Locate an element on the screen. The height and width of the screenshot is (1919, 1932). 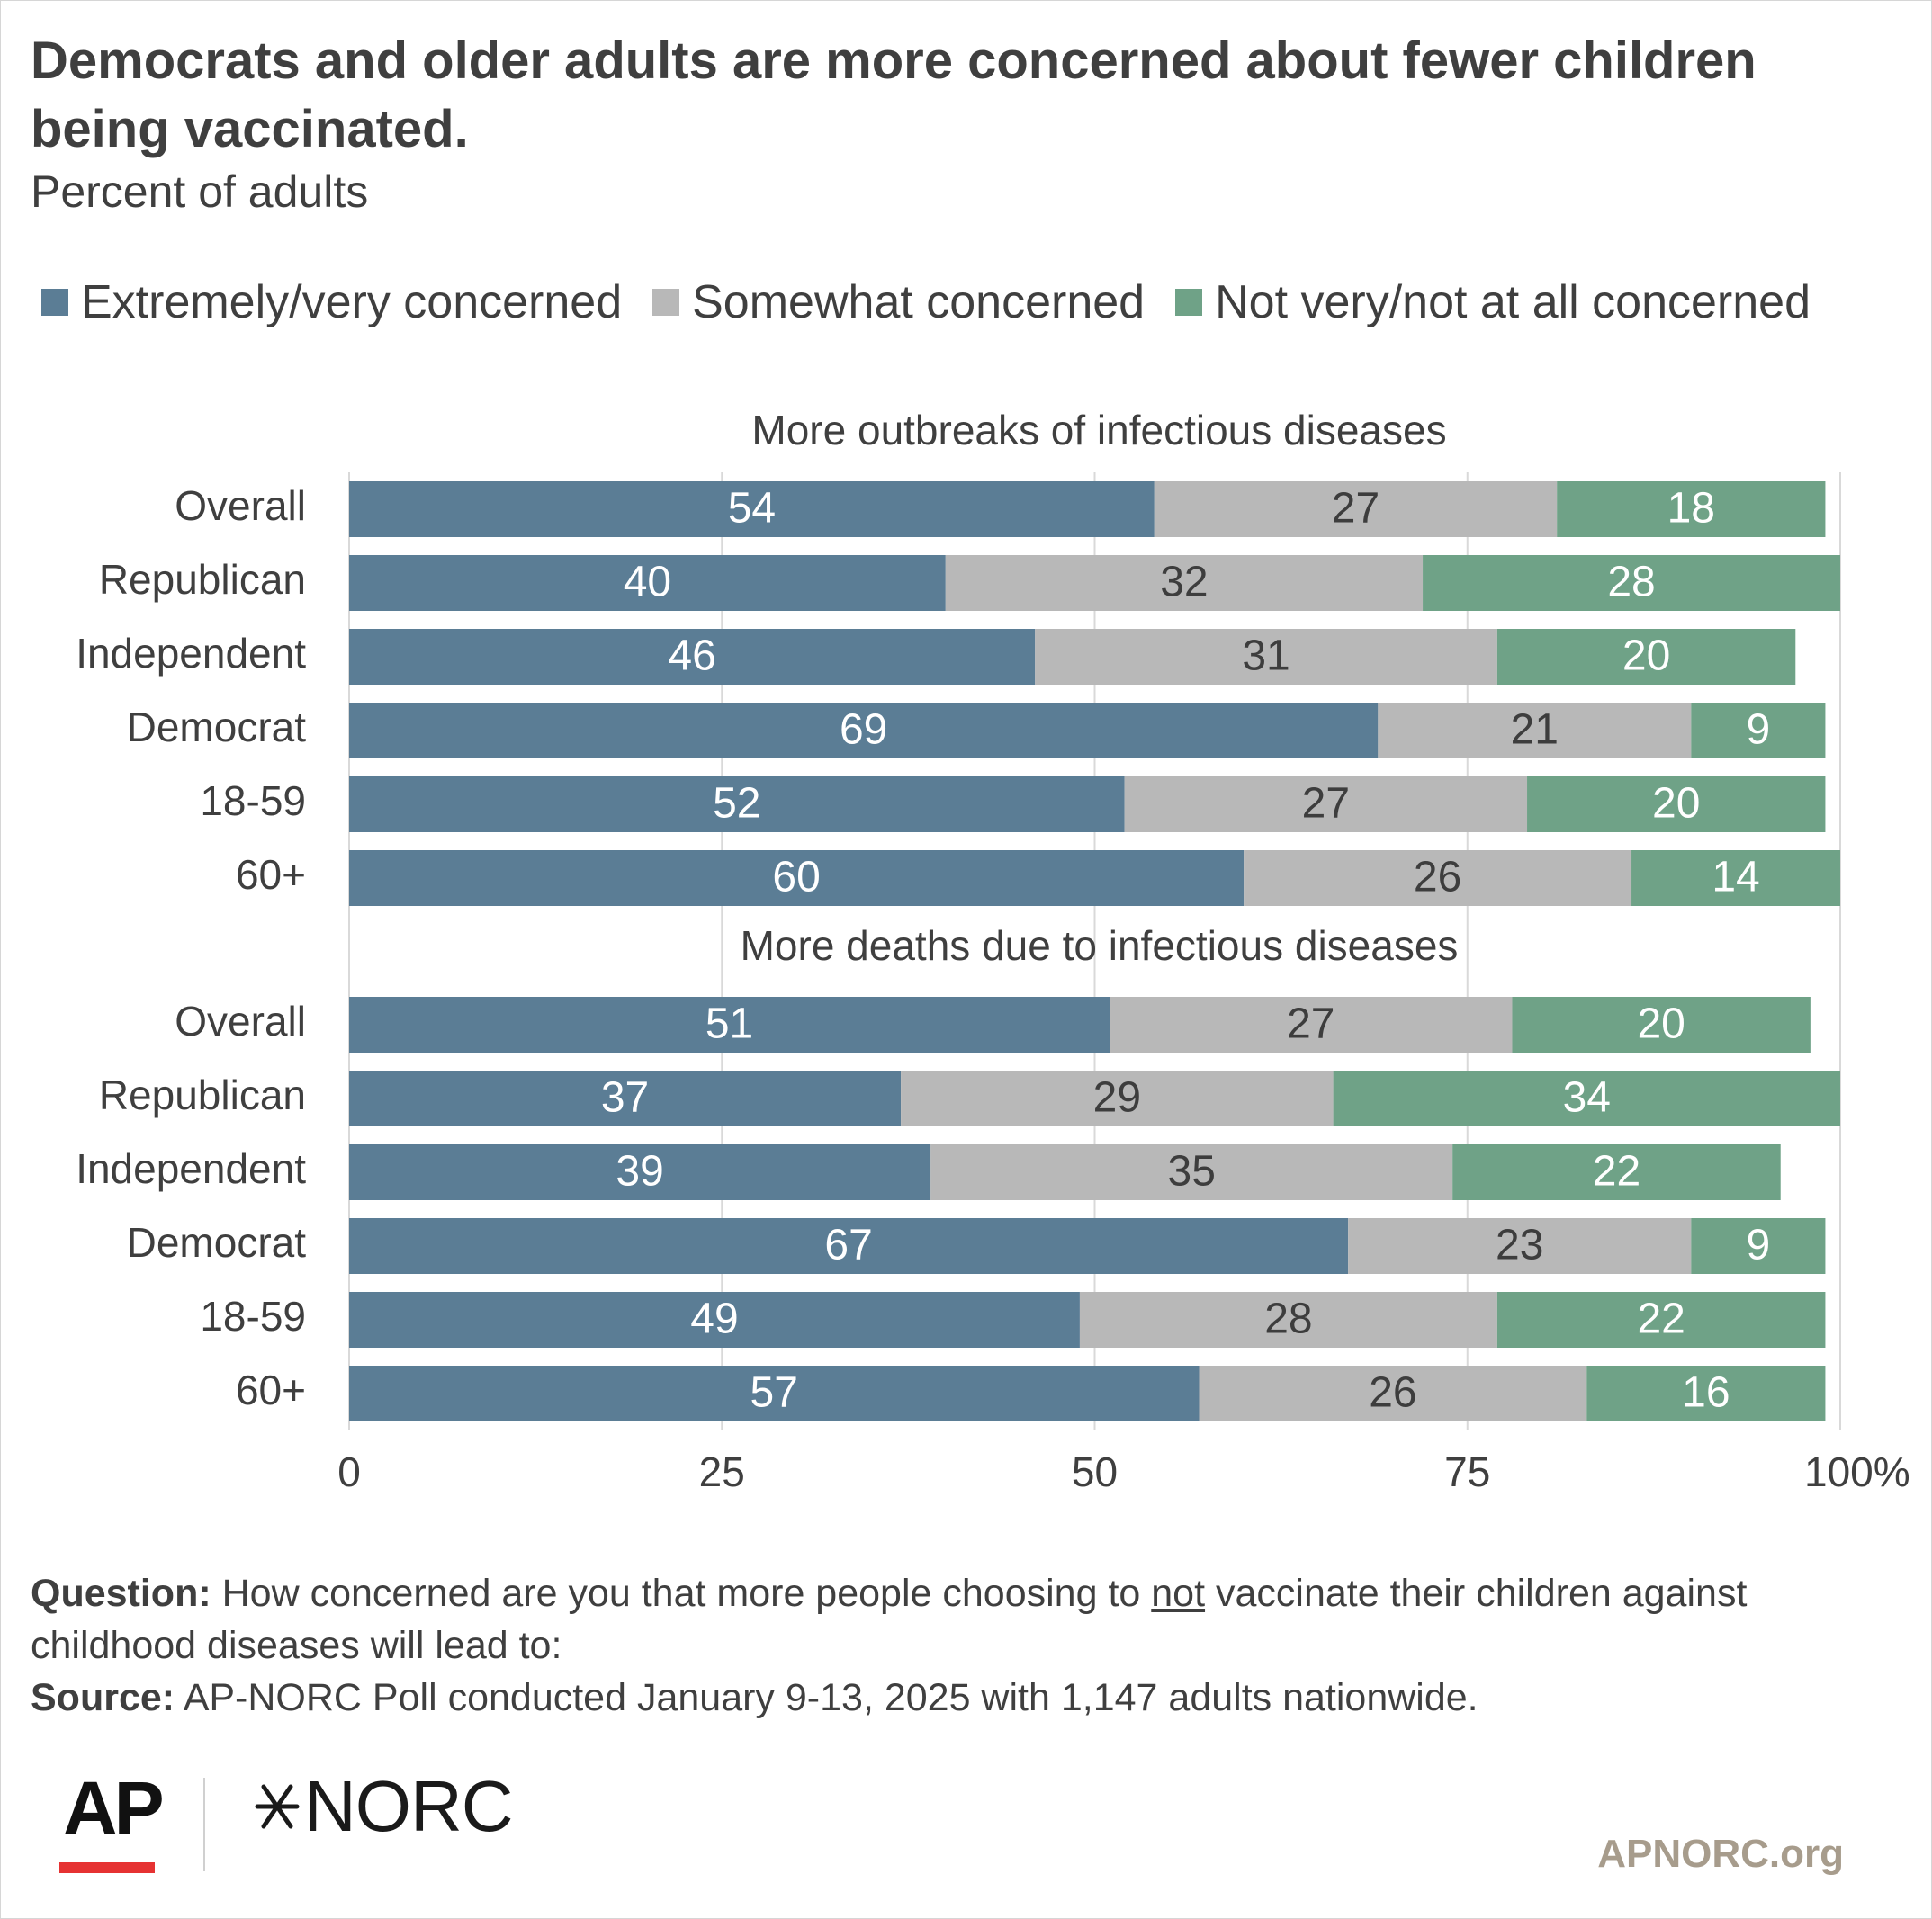
data-label: 69 is located at coordinates (863, 730).